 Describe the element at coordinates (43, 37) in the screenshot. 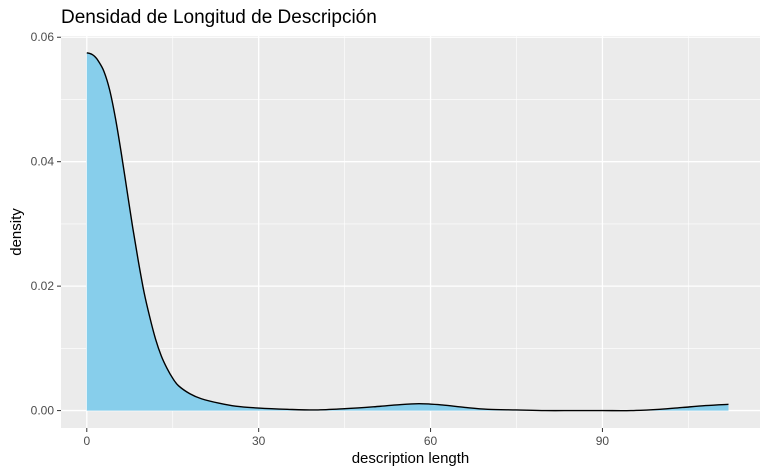

I see `y-tick-label: 0.06` at that location.